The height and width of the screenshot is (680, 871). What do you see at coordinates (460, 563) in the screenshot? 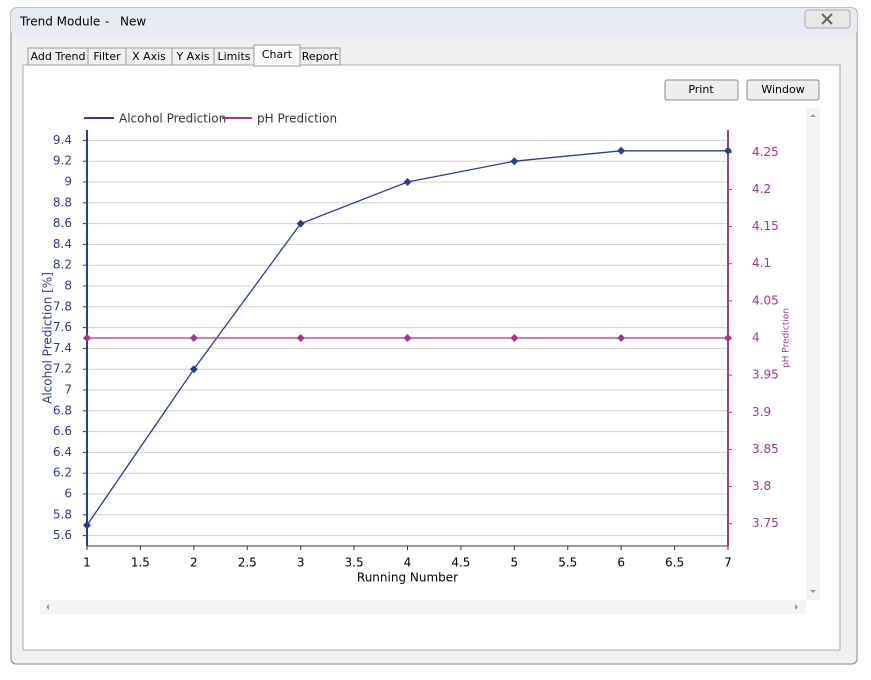
I see `x-tick-label: 4.5` at bounding box center [460, 563].